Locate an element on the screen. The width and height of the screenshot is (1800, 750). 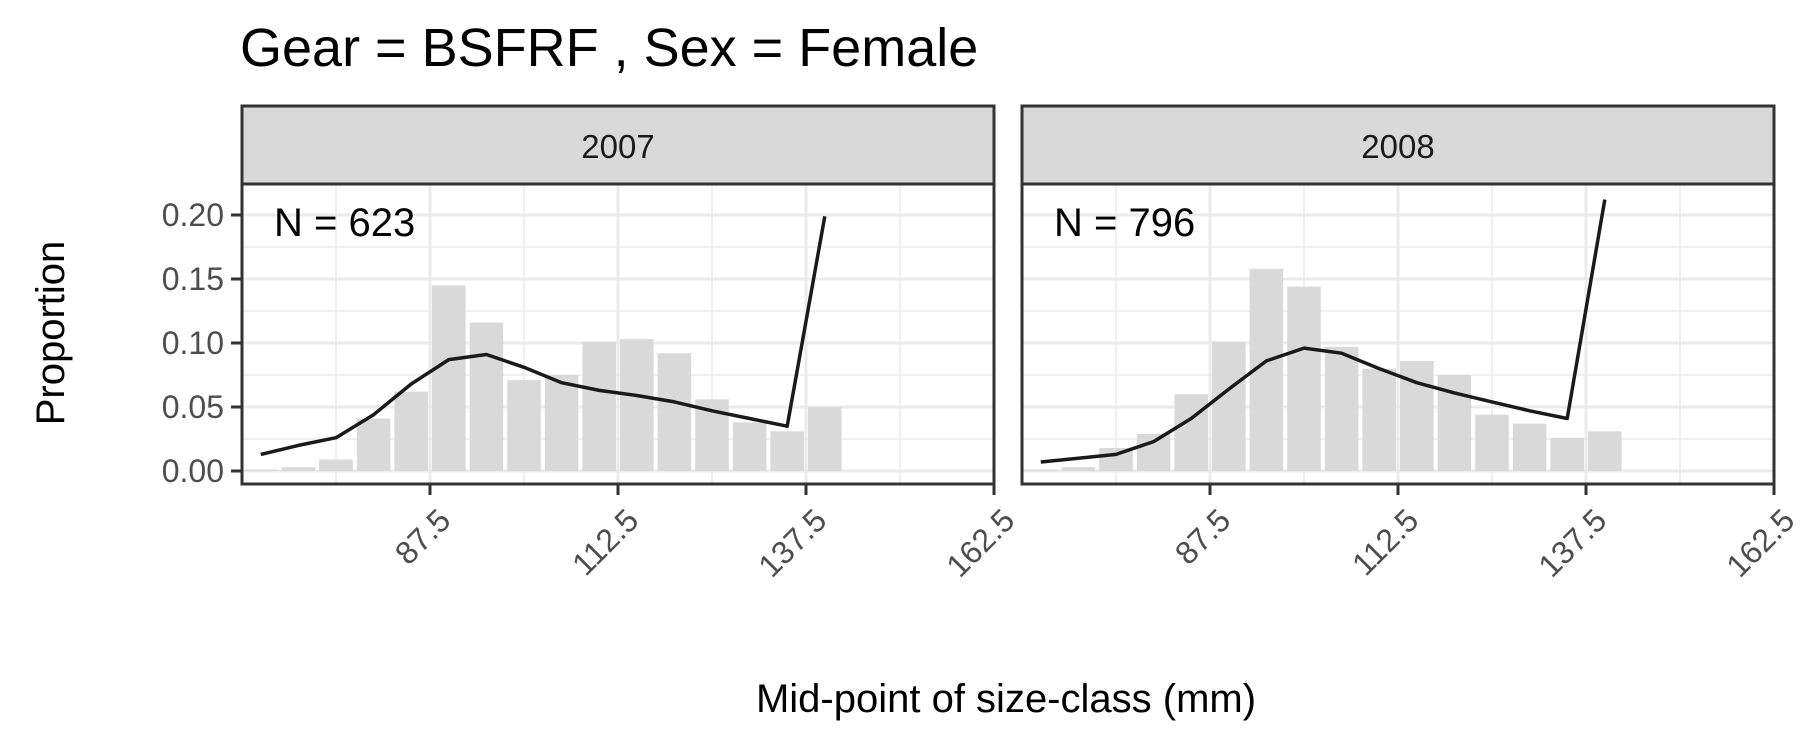
y-axis-title: Proportion is located at coordinates (51, 333).